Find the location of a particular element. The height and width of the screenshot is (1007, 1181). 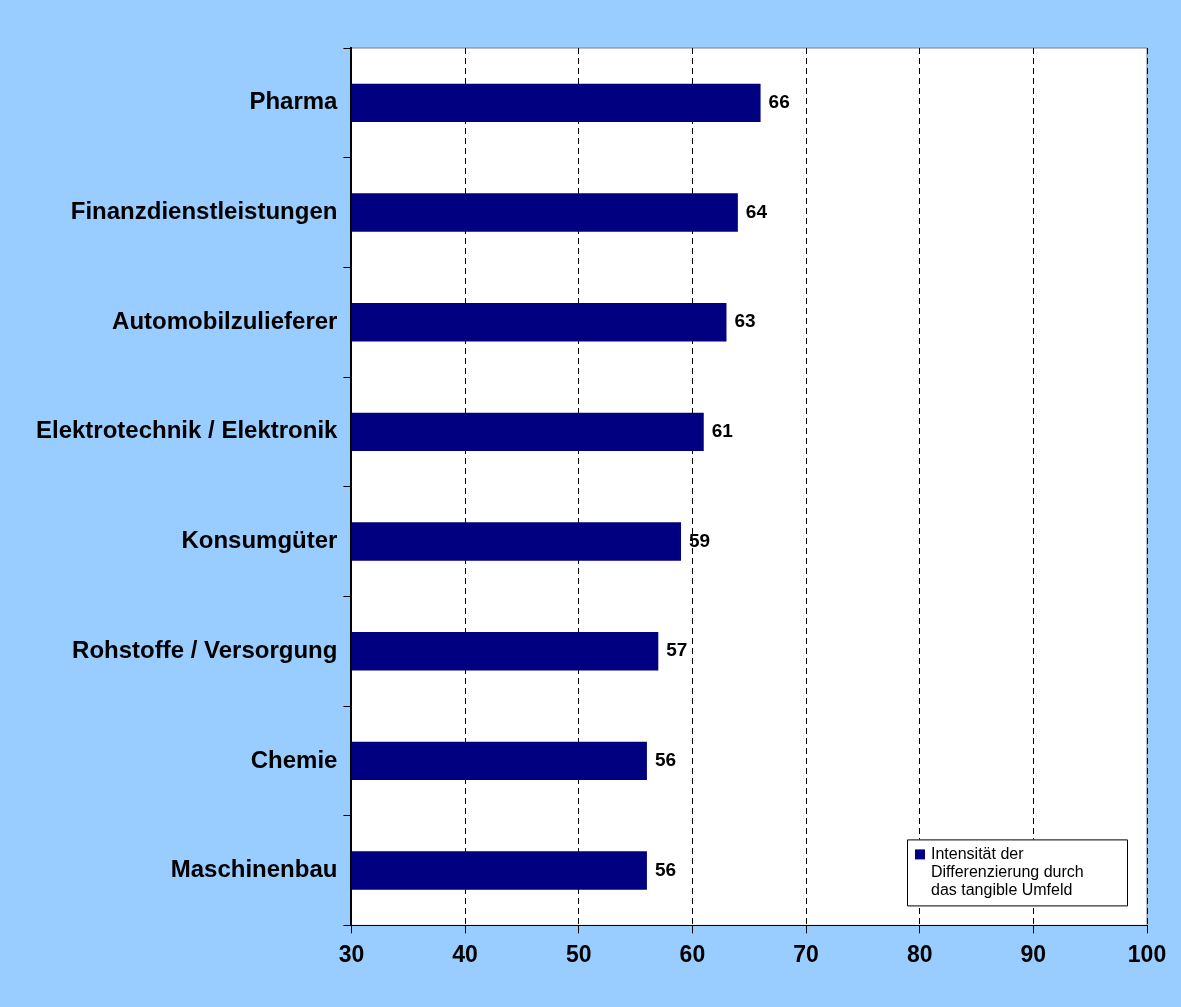

y-tick-label: Maschinenbau is located at coordinates (254, 869).